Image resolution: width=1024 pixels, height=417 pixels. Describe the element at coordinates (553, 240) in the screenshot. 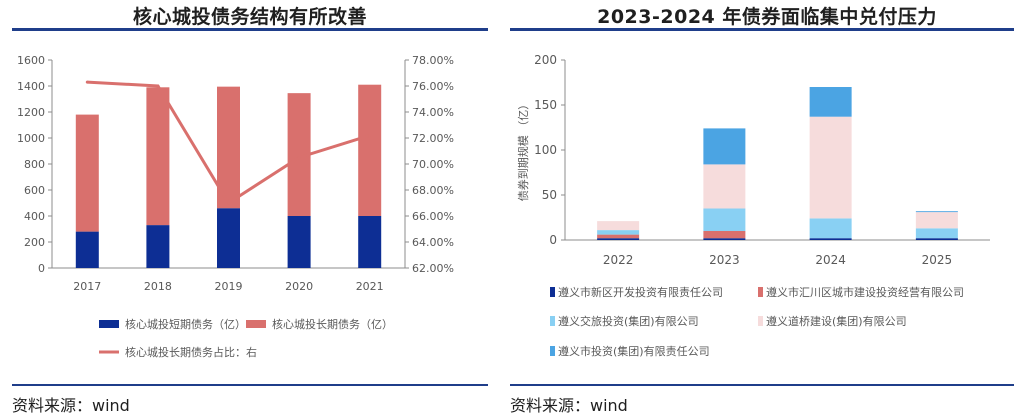

I see `y-tick-label: 0` at that location.